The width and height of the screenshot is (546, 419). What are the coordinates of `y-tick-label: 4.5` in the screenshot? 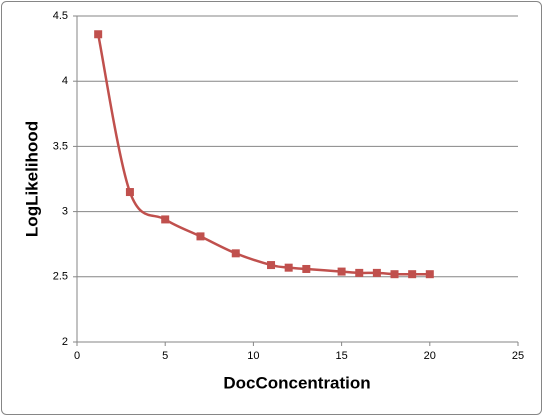 It's located at (60, 16).